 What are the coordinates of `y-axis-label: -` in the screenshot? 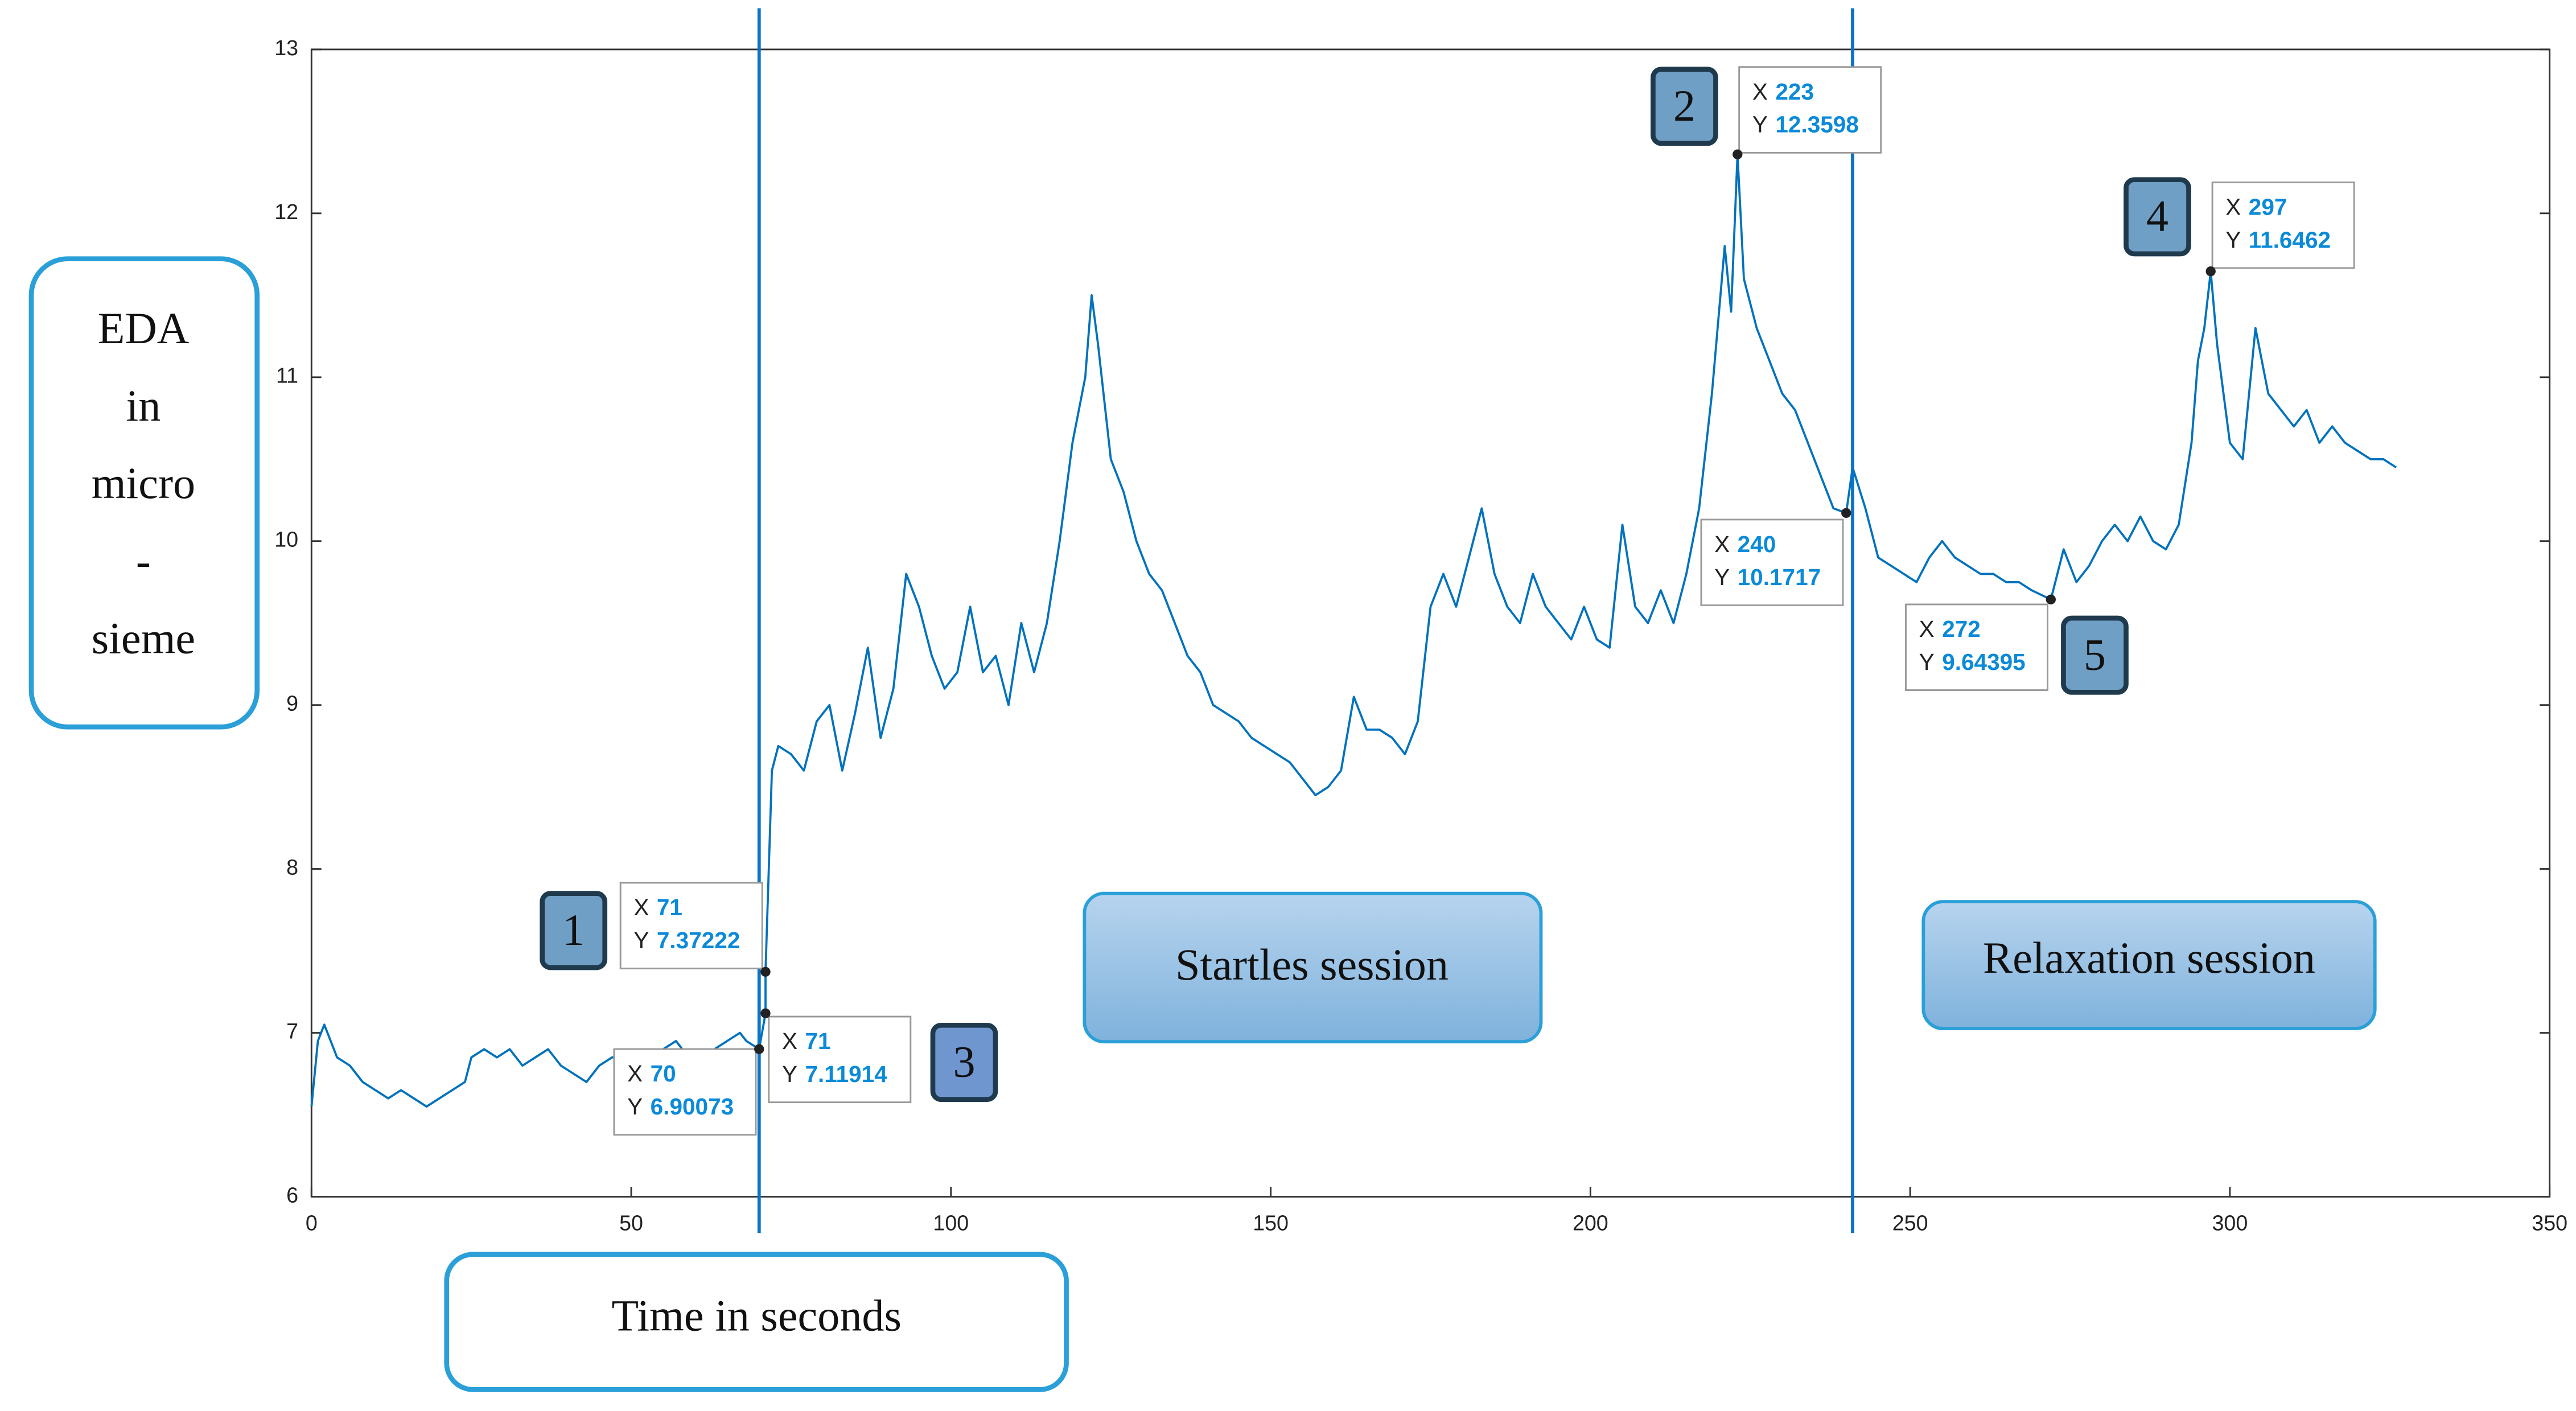 It's located at (144, 560).